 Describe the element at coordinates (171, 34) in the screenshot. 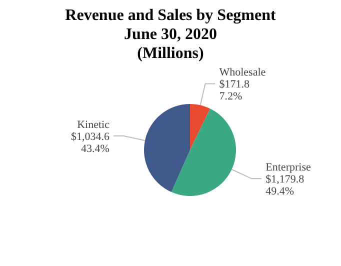

I see `chart-title: Revenue and Sales by Segment June 30, 2020 (Millions)` at that location.